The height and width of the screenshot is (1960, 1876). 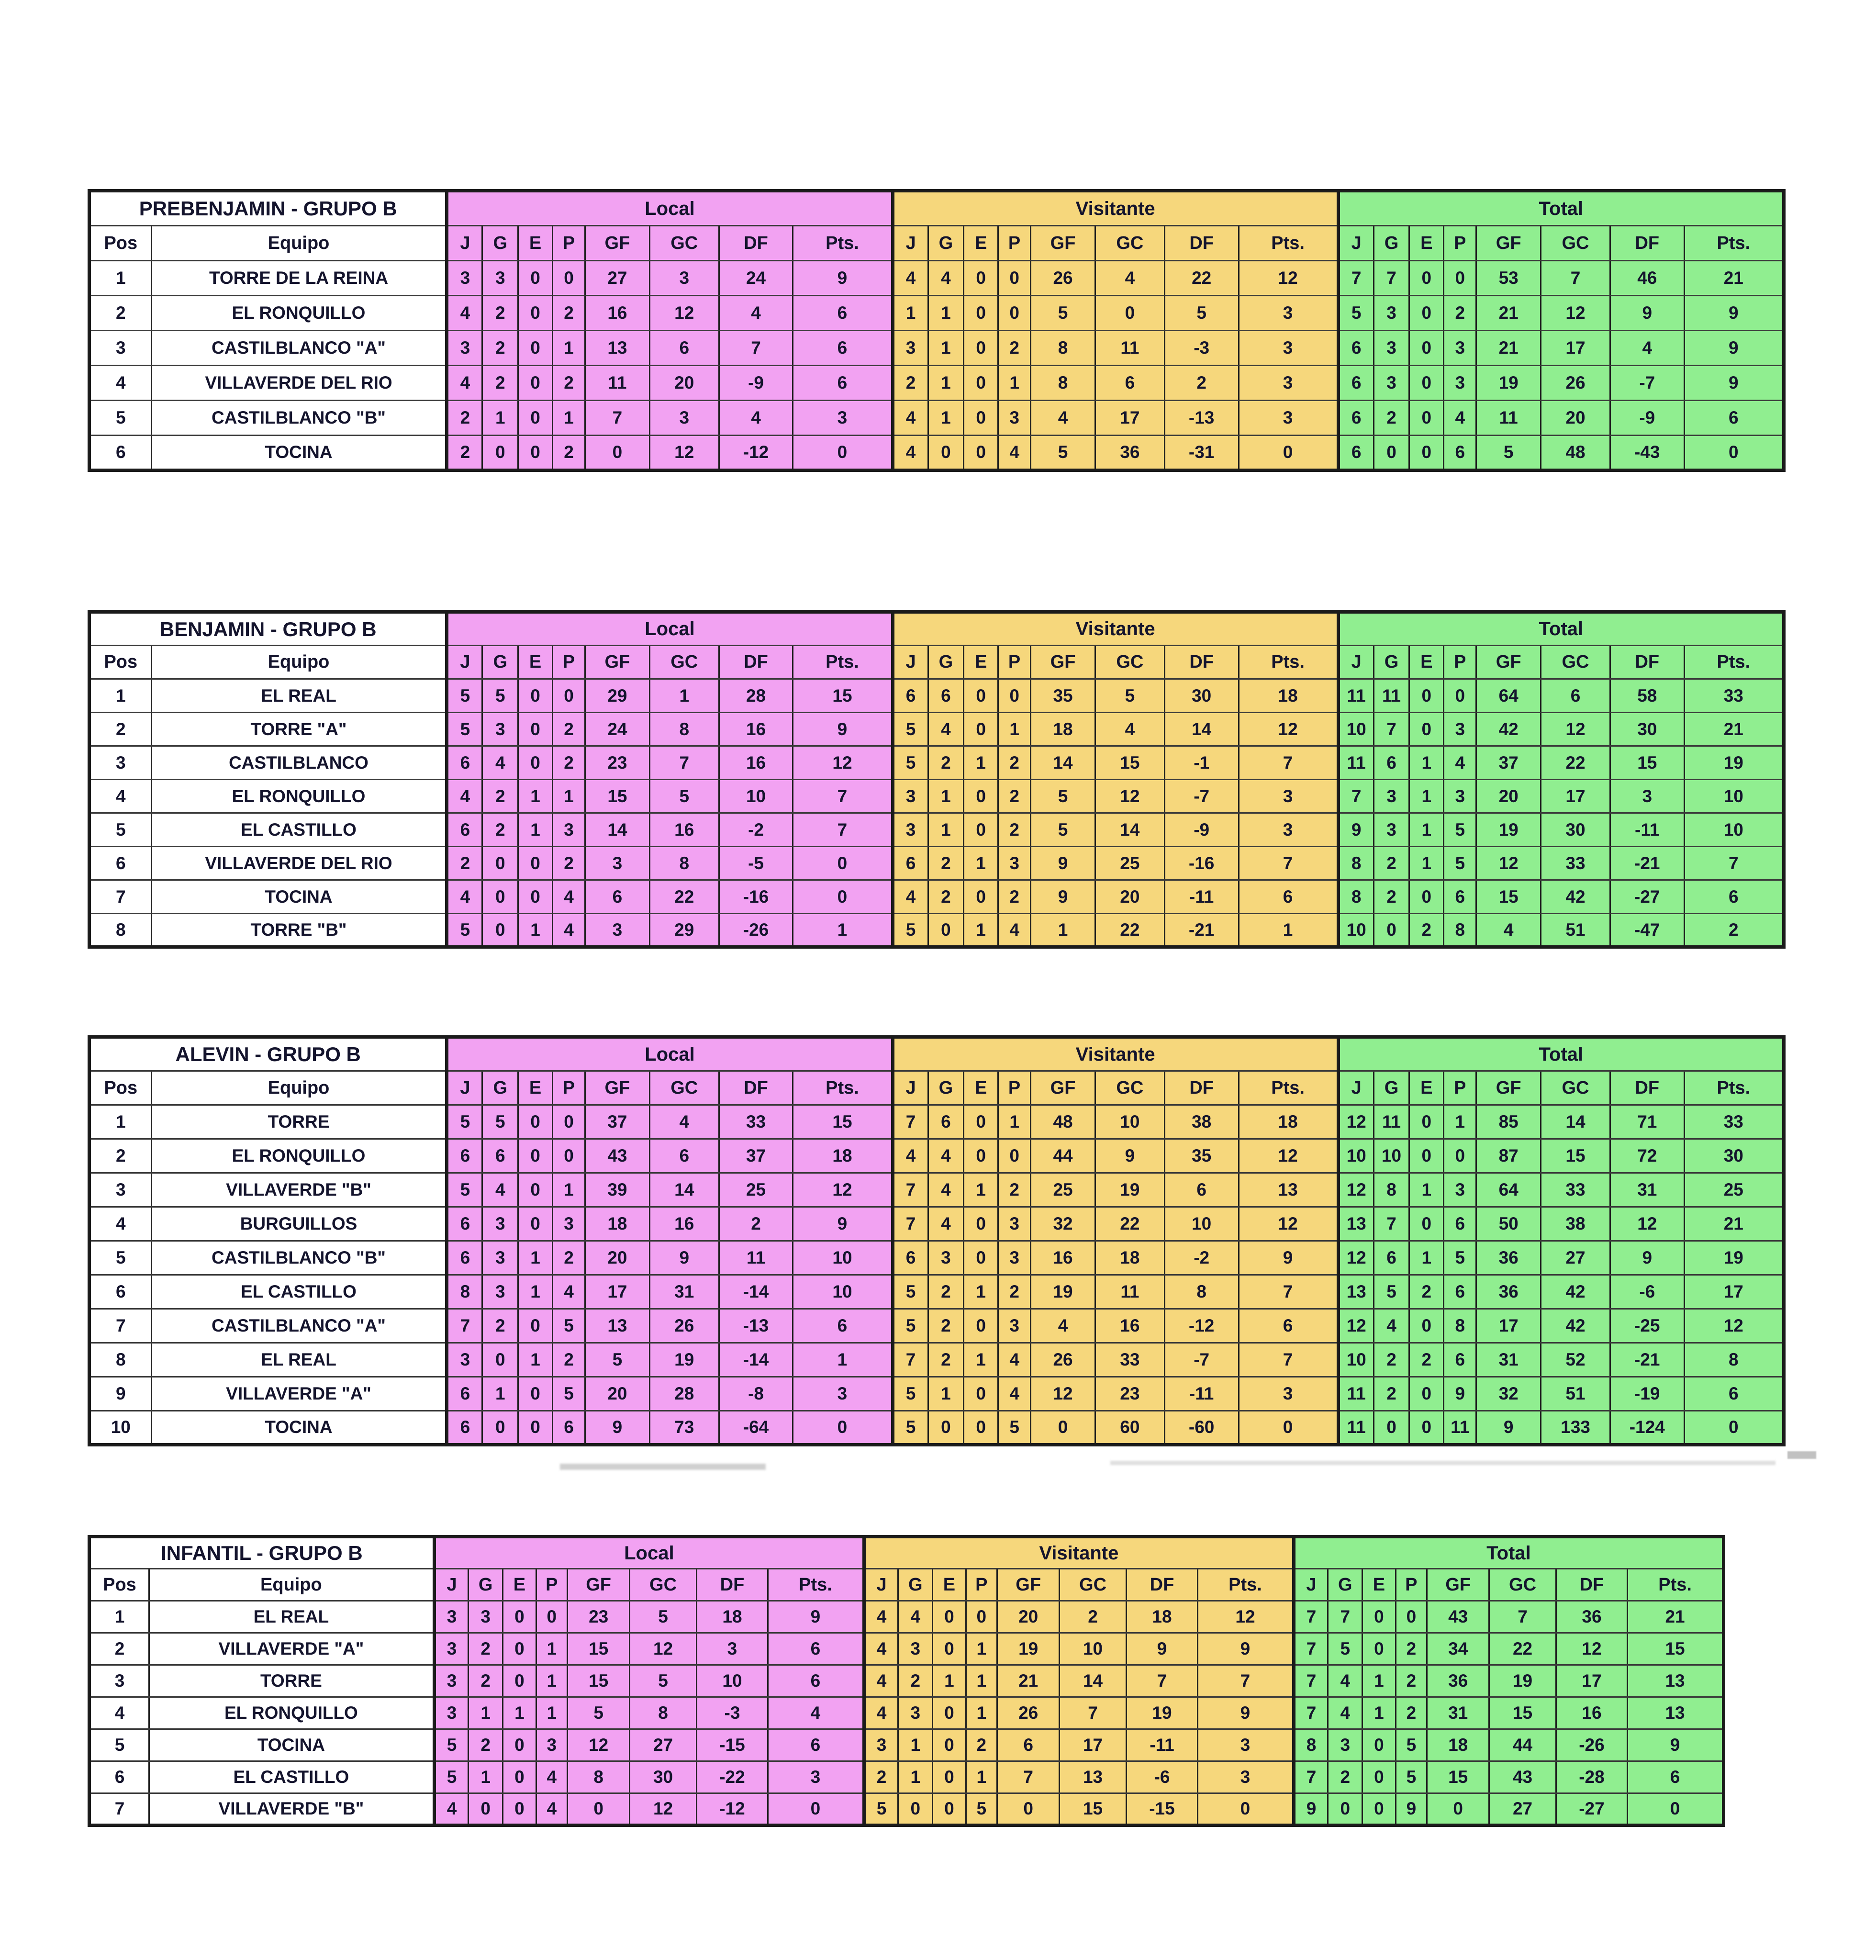 I want to click on total-p-cell: 5, so click(x=1460, y=864).